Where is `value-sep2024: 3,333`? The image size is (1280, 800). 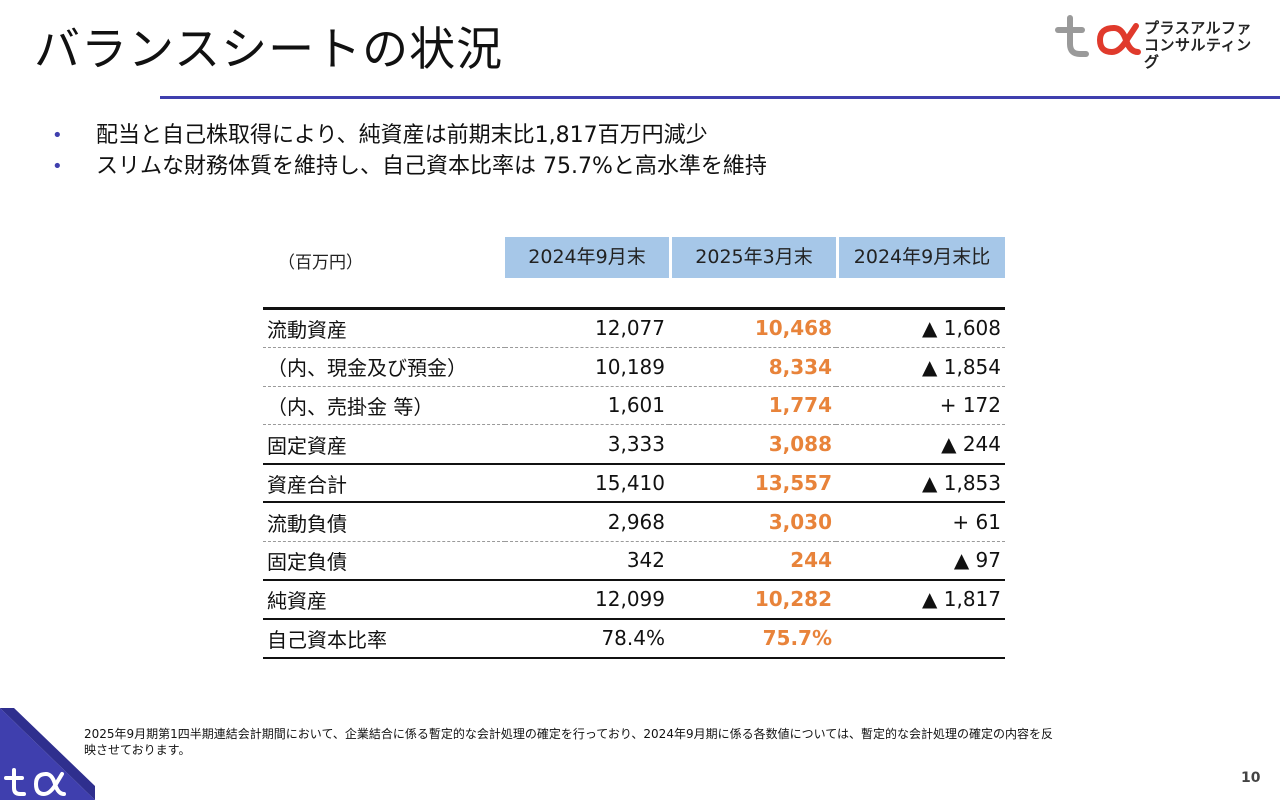 value-sep2024: 3,333 is located at coordinates (587, 444).